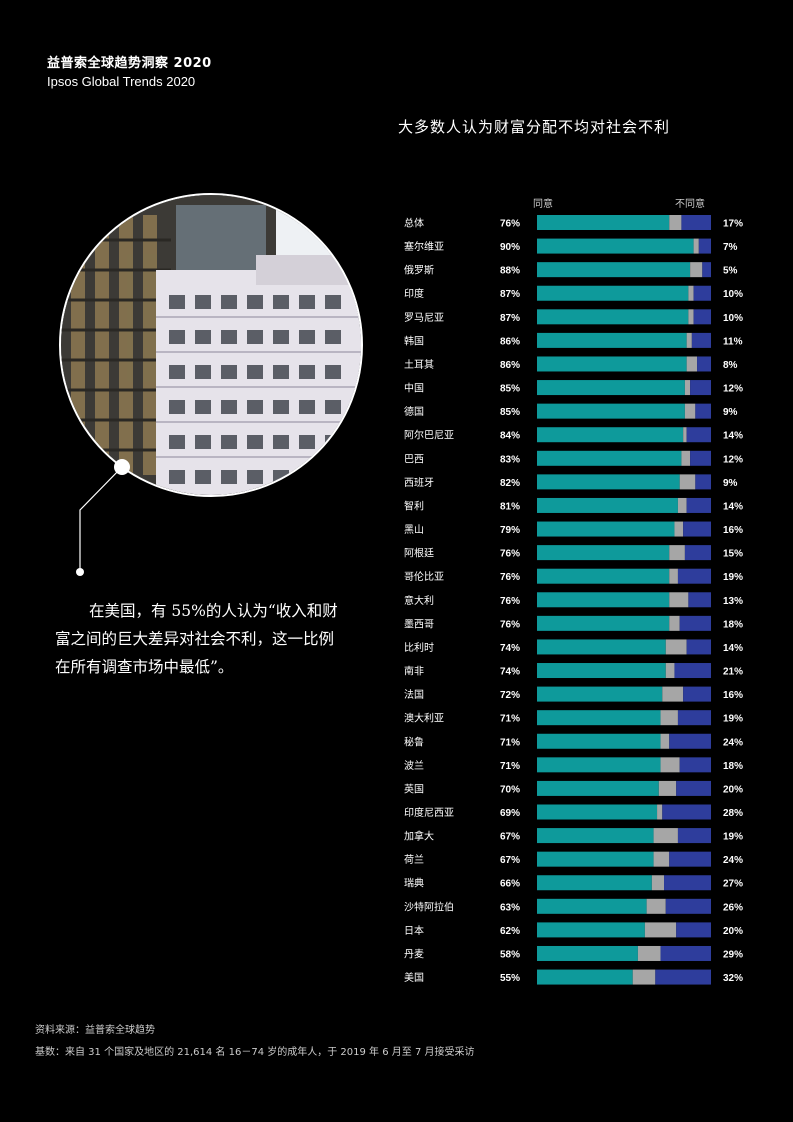 Image resolution: width=793 pixels, height=1122 pixels. What do you see at coordinates (510, 954) in the screenshot?
I see `agree-value-label: 58%` at bounding box center [510, 954].